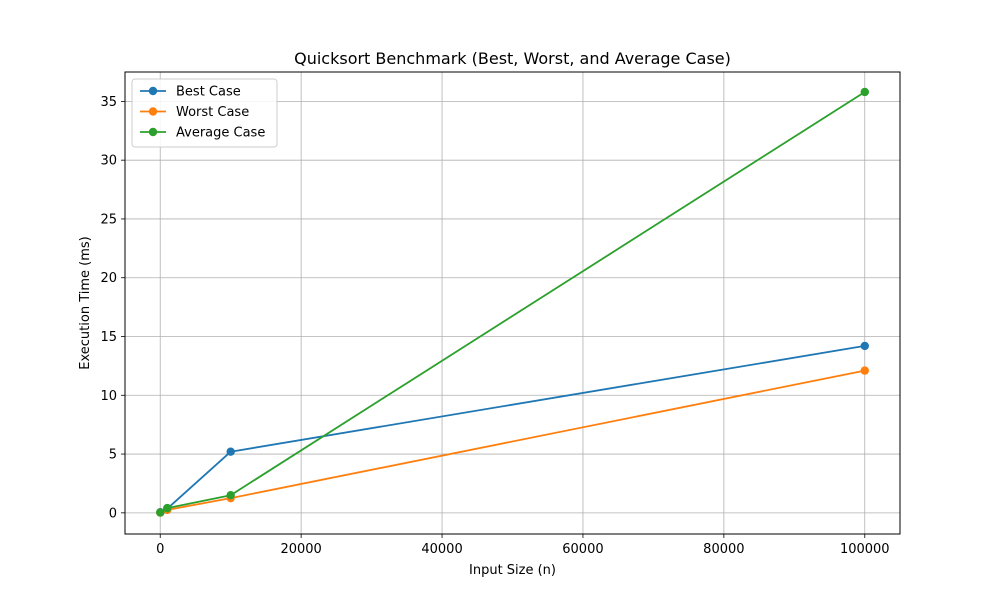 Image resolution: width=1000 pixels, height=600 pixels. I want to click on y-axis-label: Execution Time (ms), so click(85, 302).